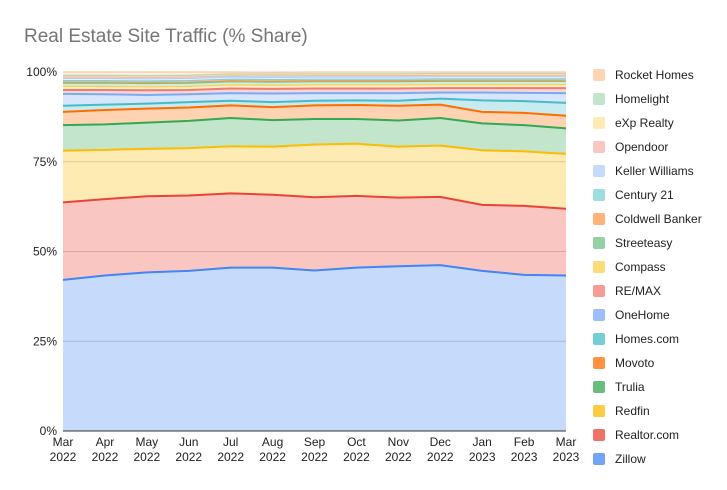  What do you see at coordinates (314, 148) in the screenshot?
I see `line-redfin` at bounding box center [314, 148].